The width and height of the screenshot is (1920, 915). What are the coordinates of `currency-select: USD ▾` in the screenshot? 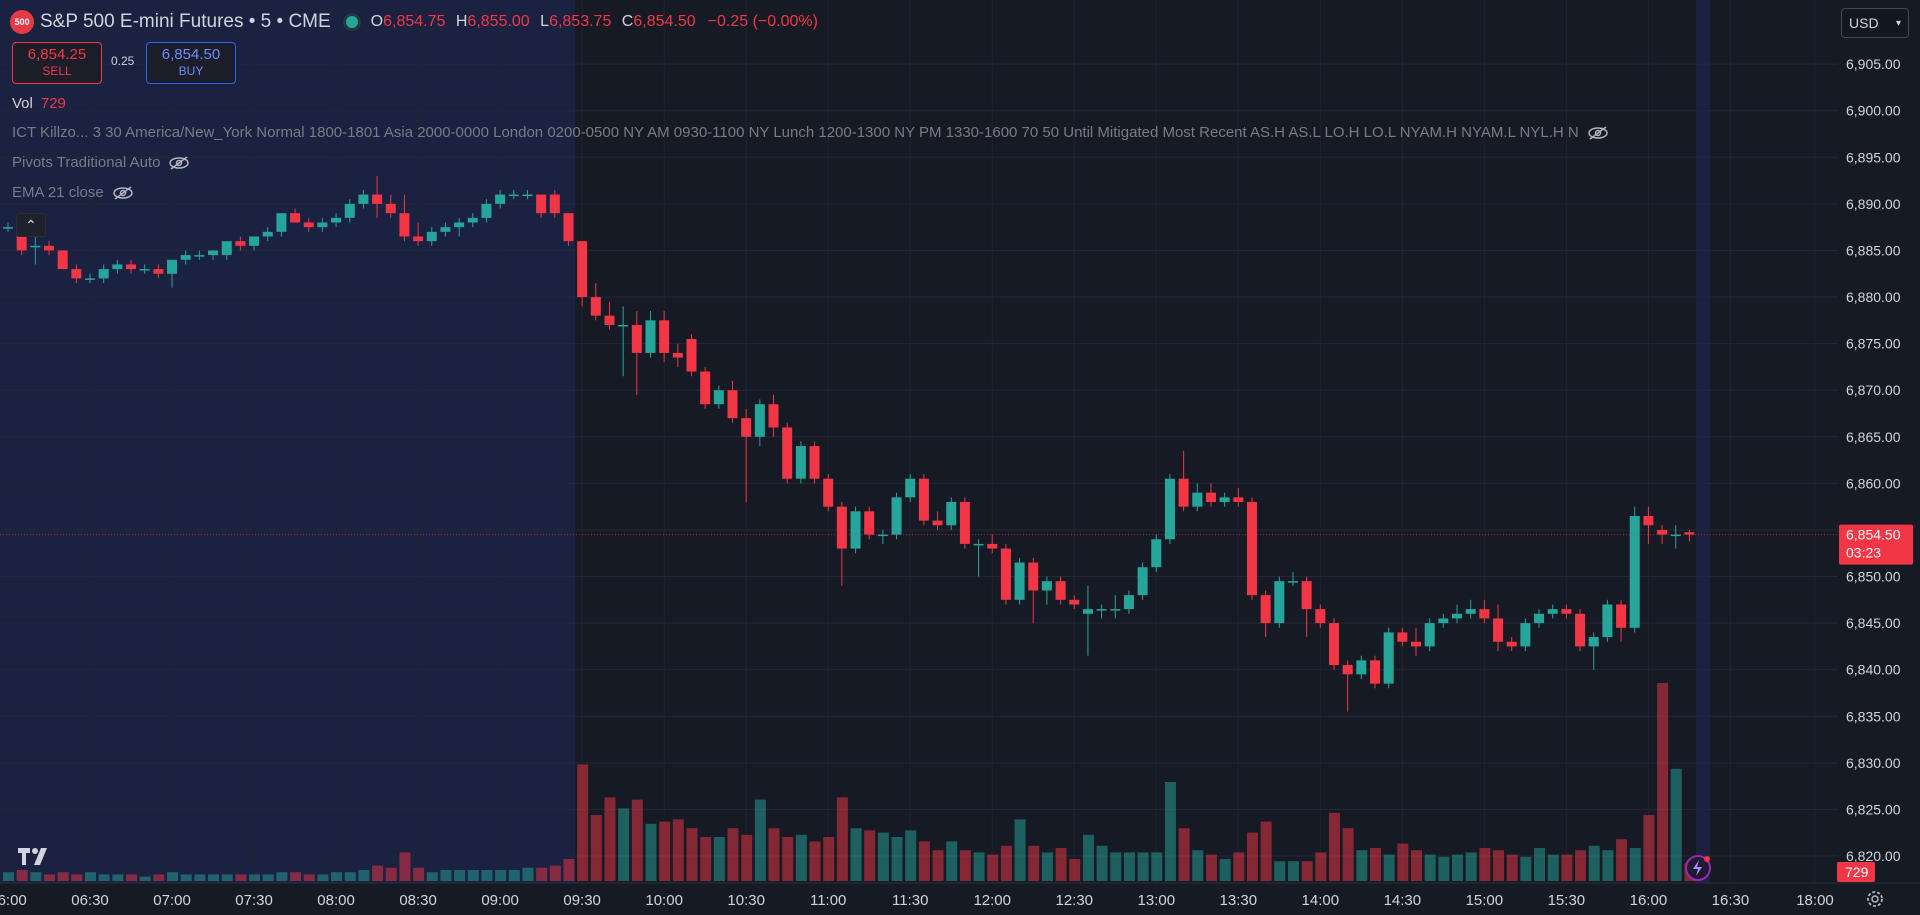 It's located at (1875, 23).